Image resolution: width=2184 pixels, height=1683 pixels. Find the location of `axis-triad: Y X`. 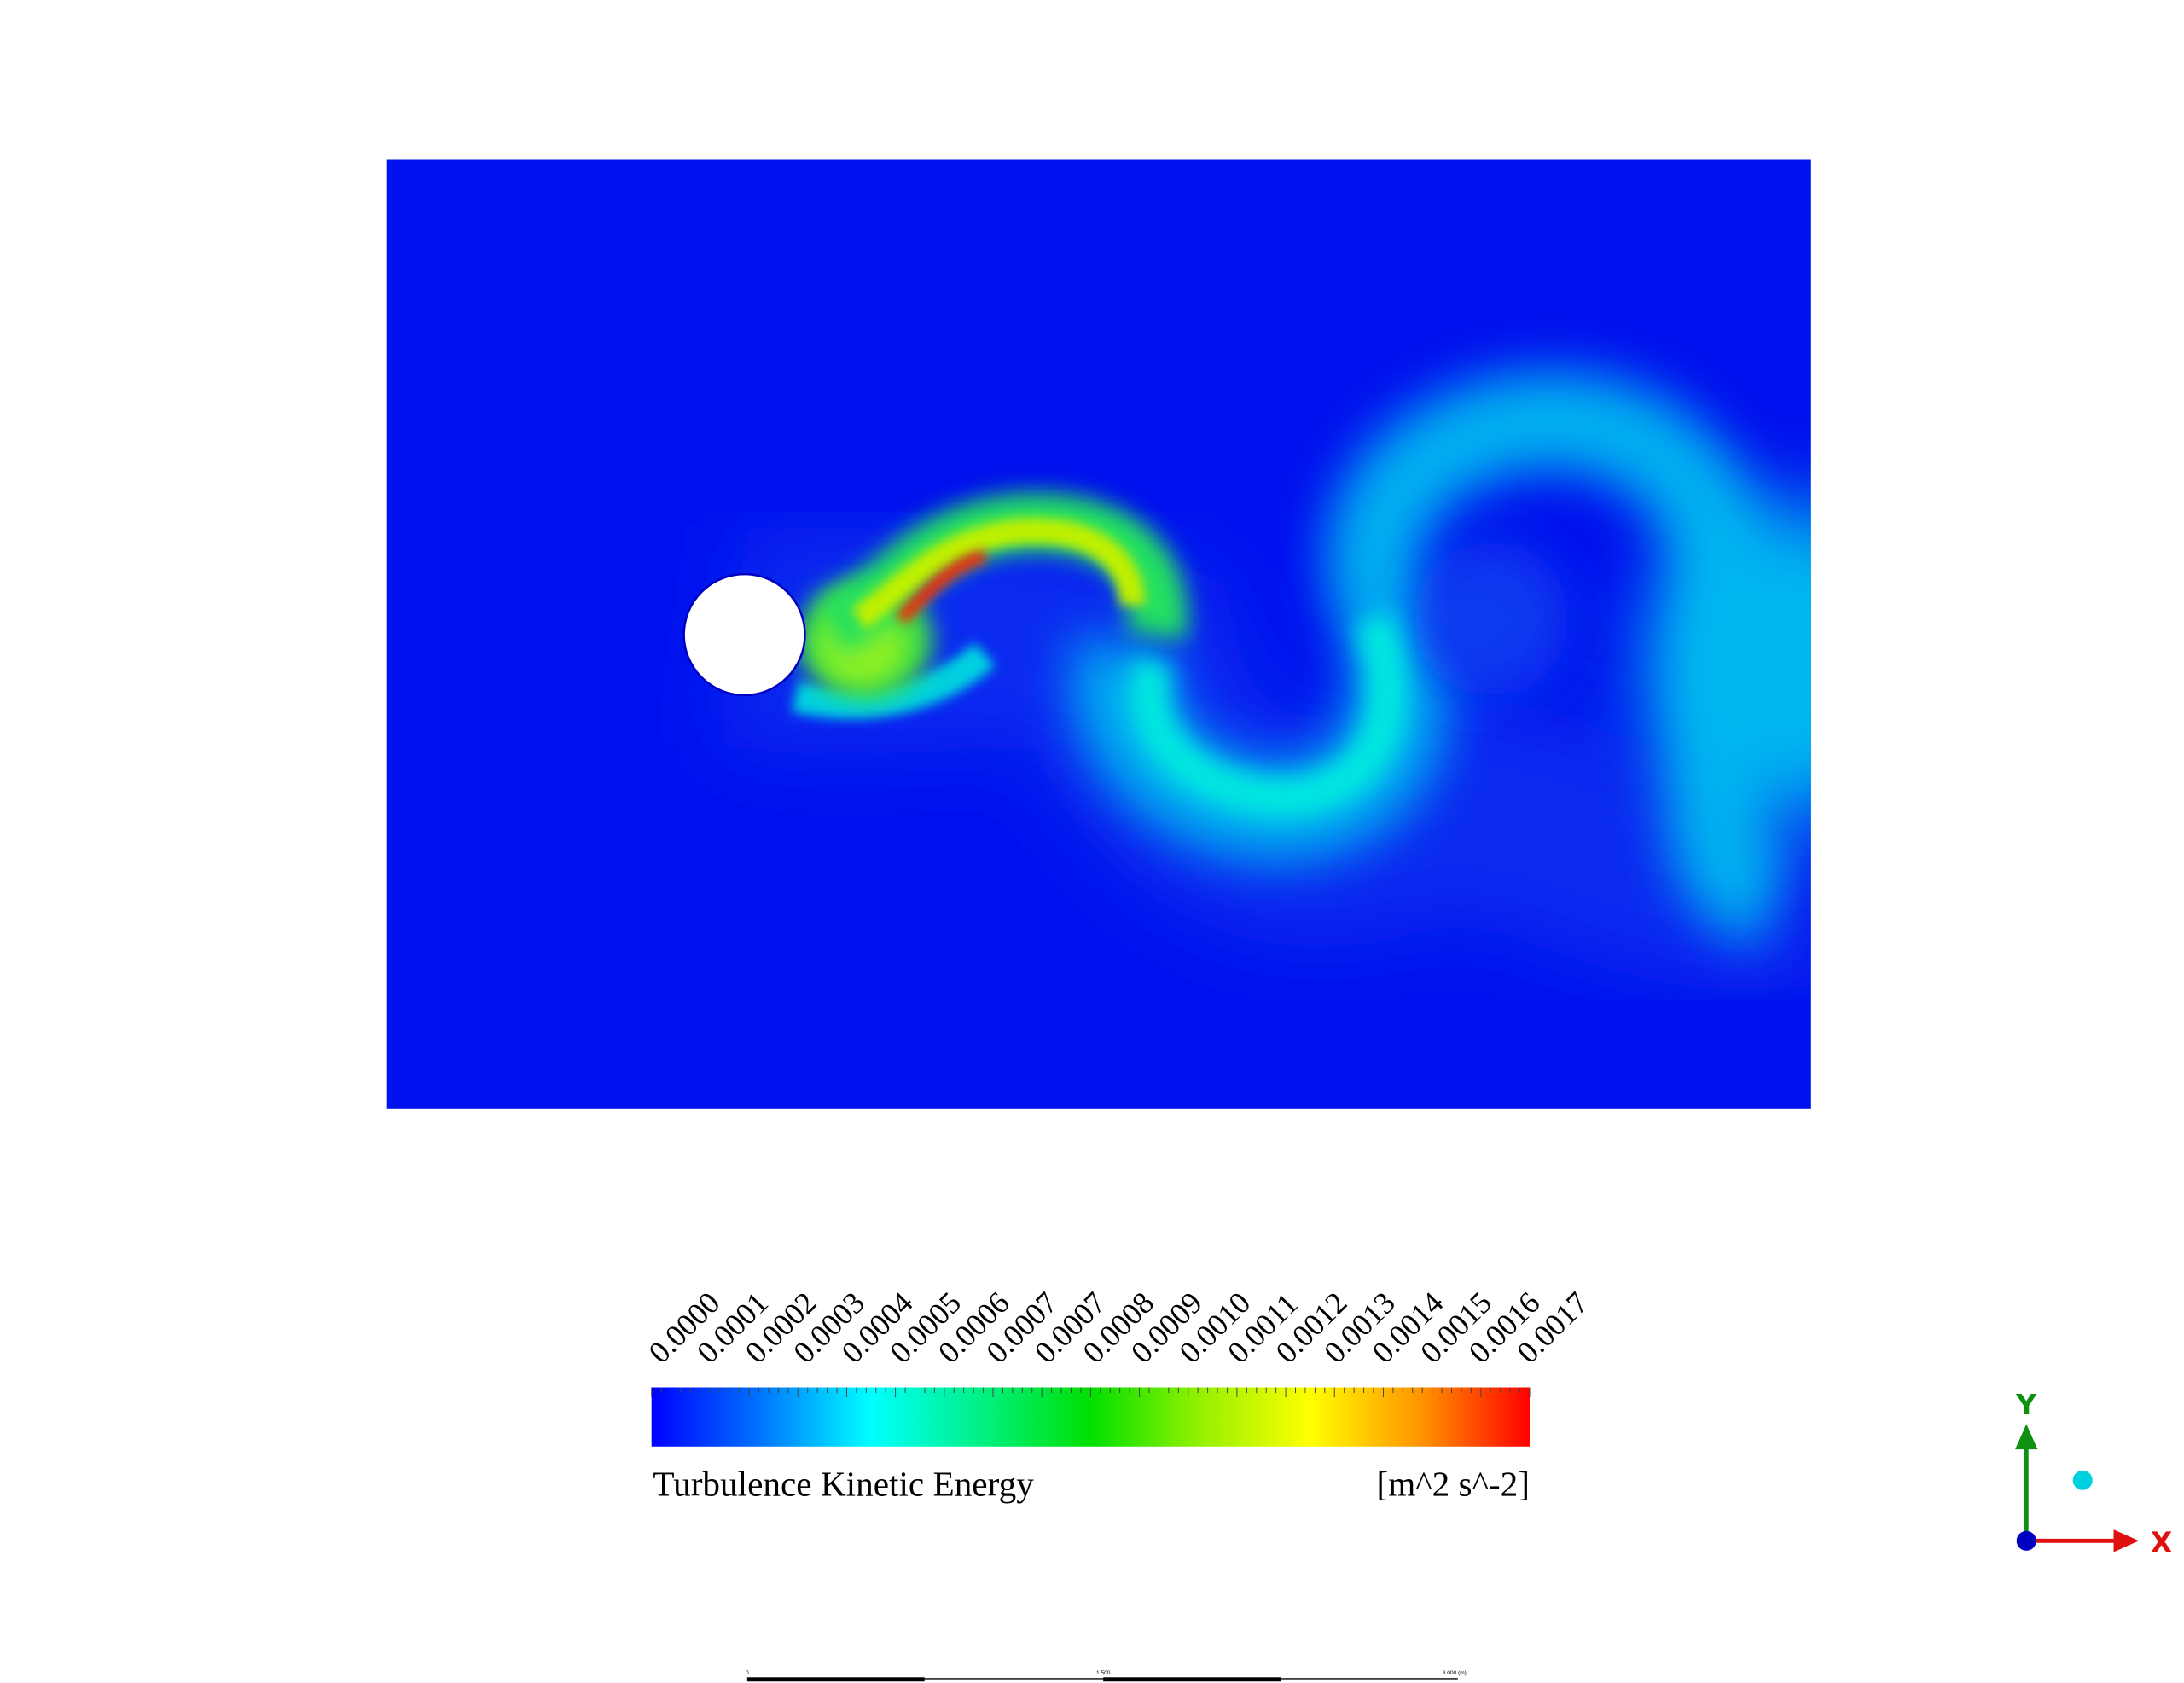

axis-triad: Y X is located at coordinates (2094, 1473).